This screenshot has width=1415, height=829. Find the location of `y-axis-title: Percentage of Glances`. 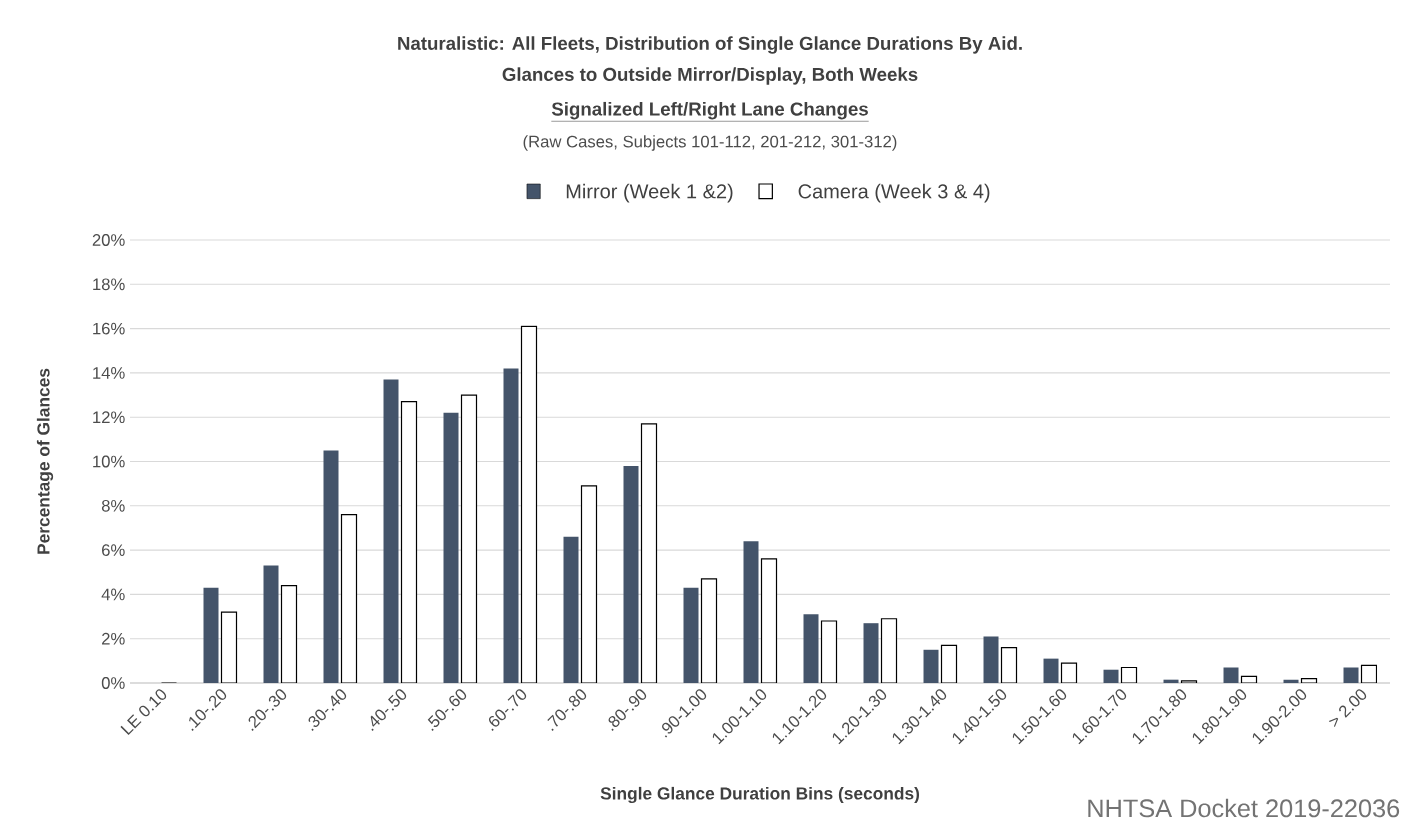

y-axis-title: Percentage of Glances is located at coordinates (45, 461).